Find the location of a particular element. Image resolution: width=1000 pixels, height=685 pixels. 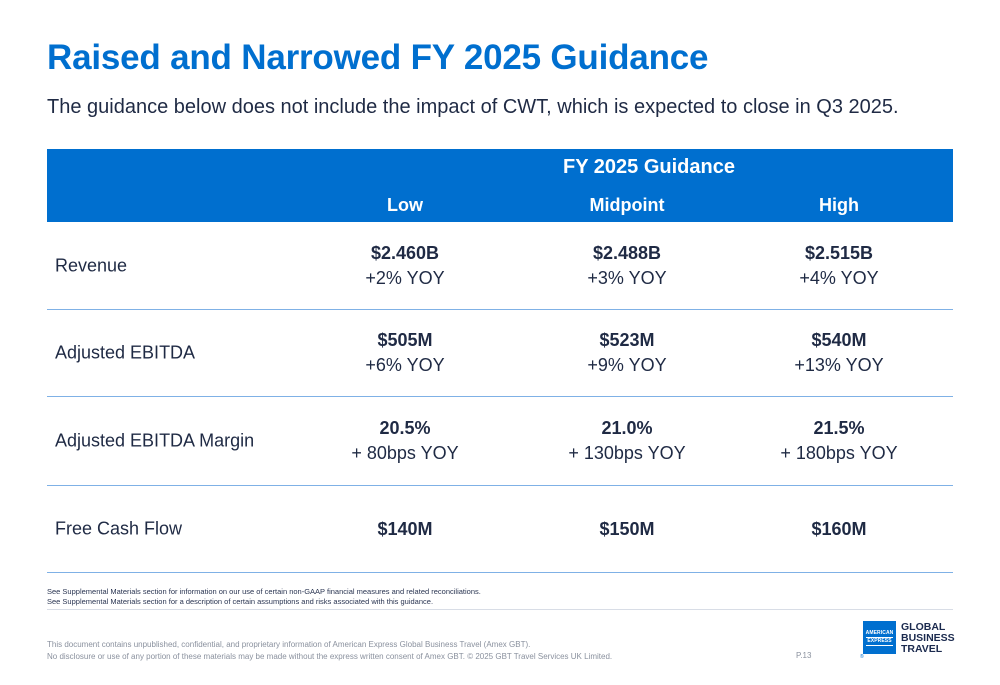

cell-change: +2% YOY is located at coordinates (405, 277).